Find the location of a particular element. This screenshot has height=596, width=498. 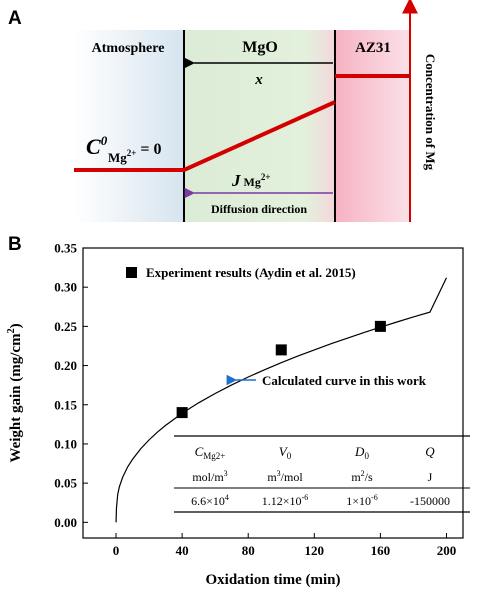

x-tick-label: 0 is located at coordinates (116, 550).